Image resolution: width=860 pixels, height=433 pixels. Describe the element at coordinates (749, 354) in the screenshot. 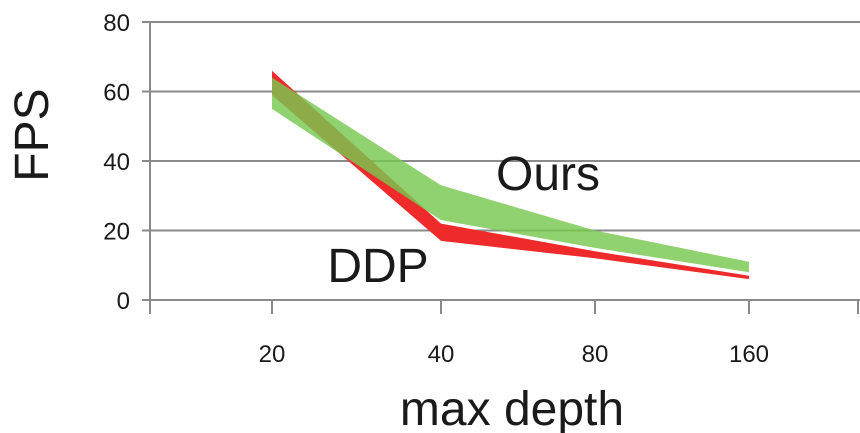

I see `x-tick-label: 160` at that location.